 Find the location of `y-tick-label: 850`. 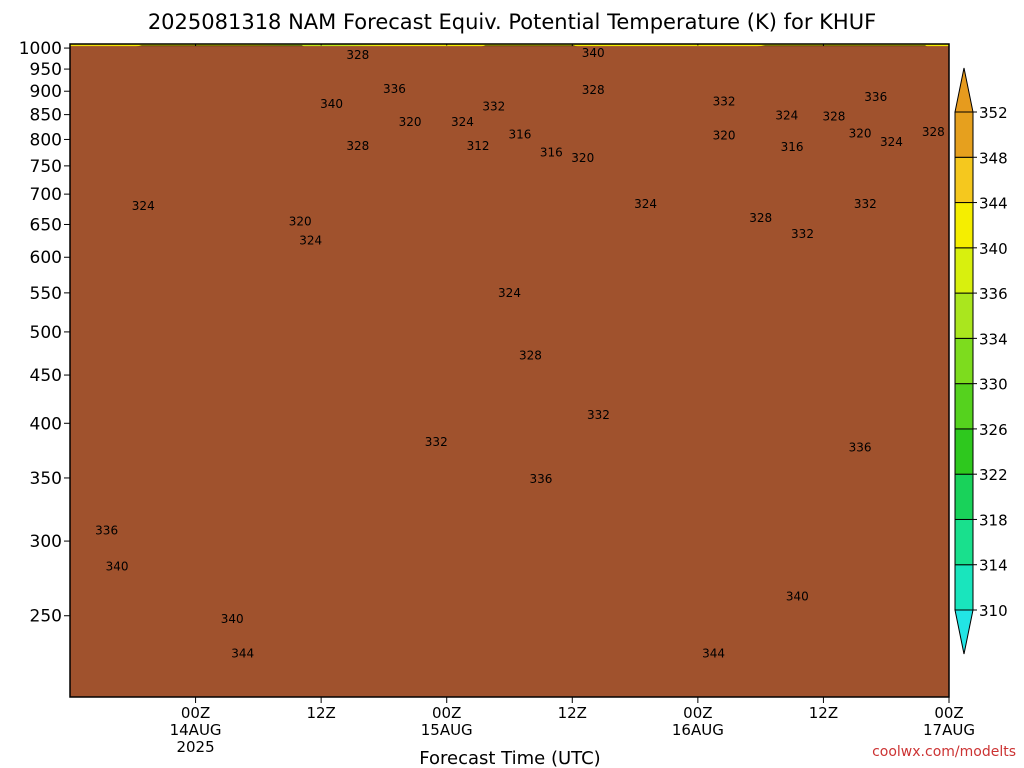

y-tick-label: 850 is located at coordinates (46, 116).